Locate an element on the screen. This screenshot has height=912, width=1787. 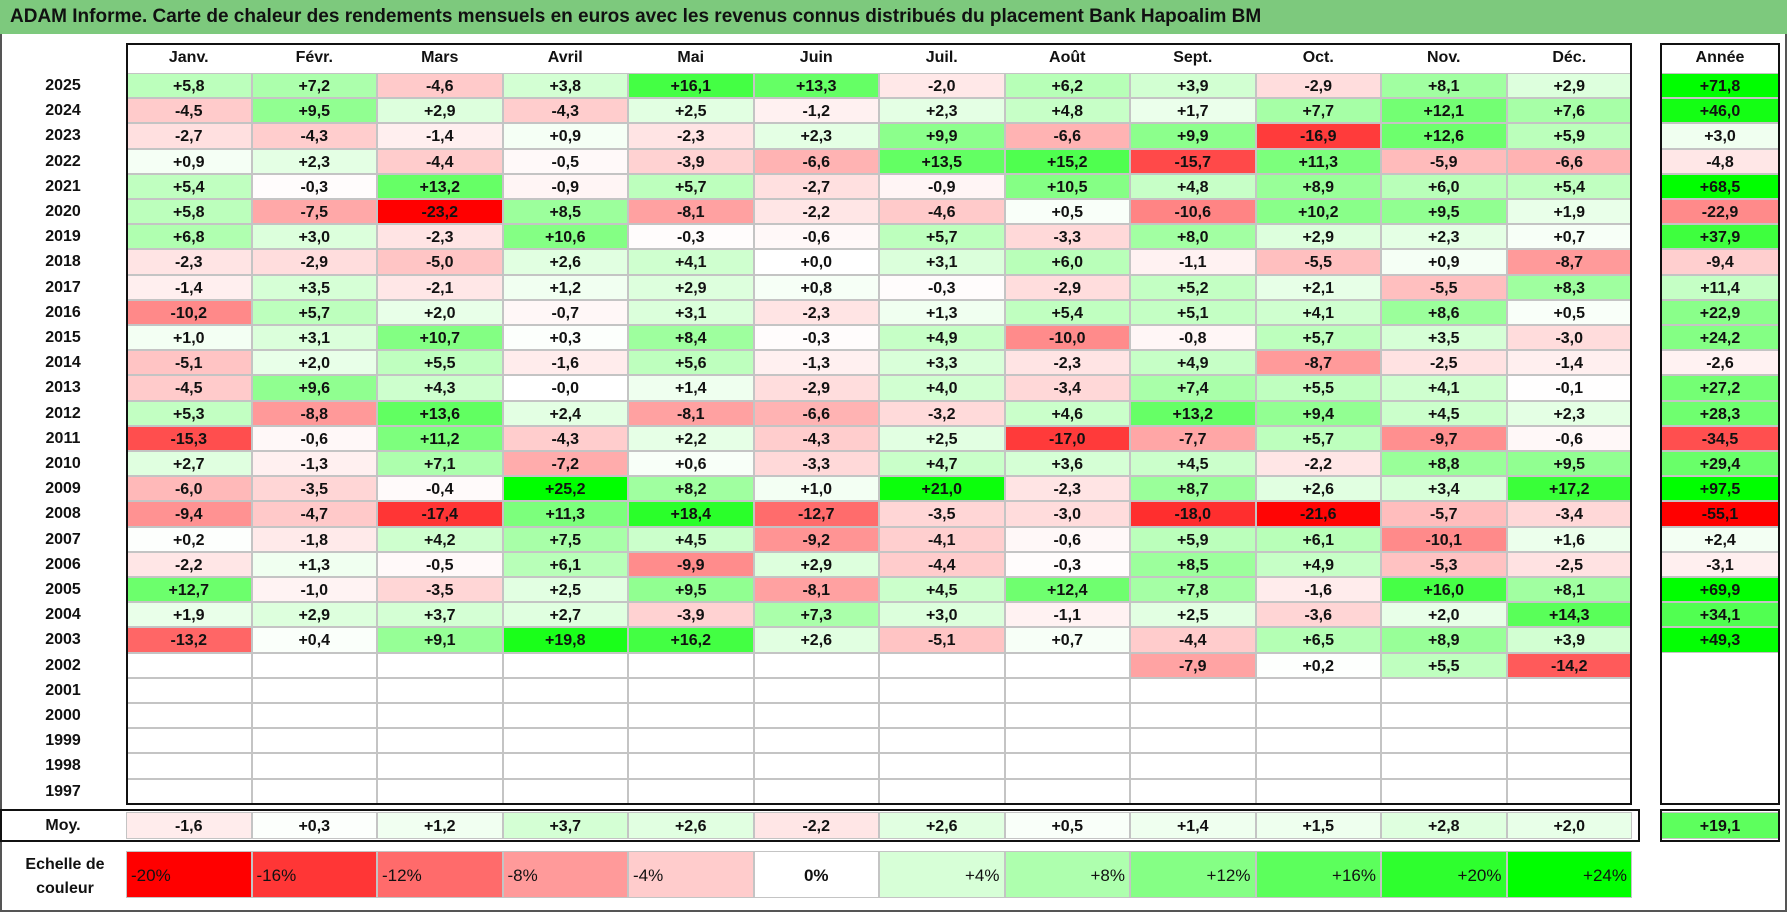
heatmap-cell: +9,6 is located at coordinates (314, 388).